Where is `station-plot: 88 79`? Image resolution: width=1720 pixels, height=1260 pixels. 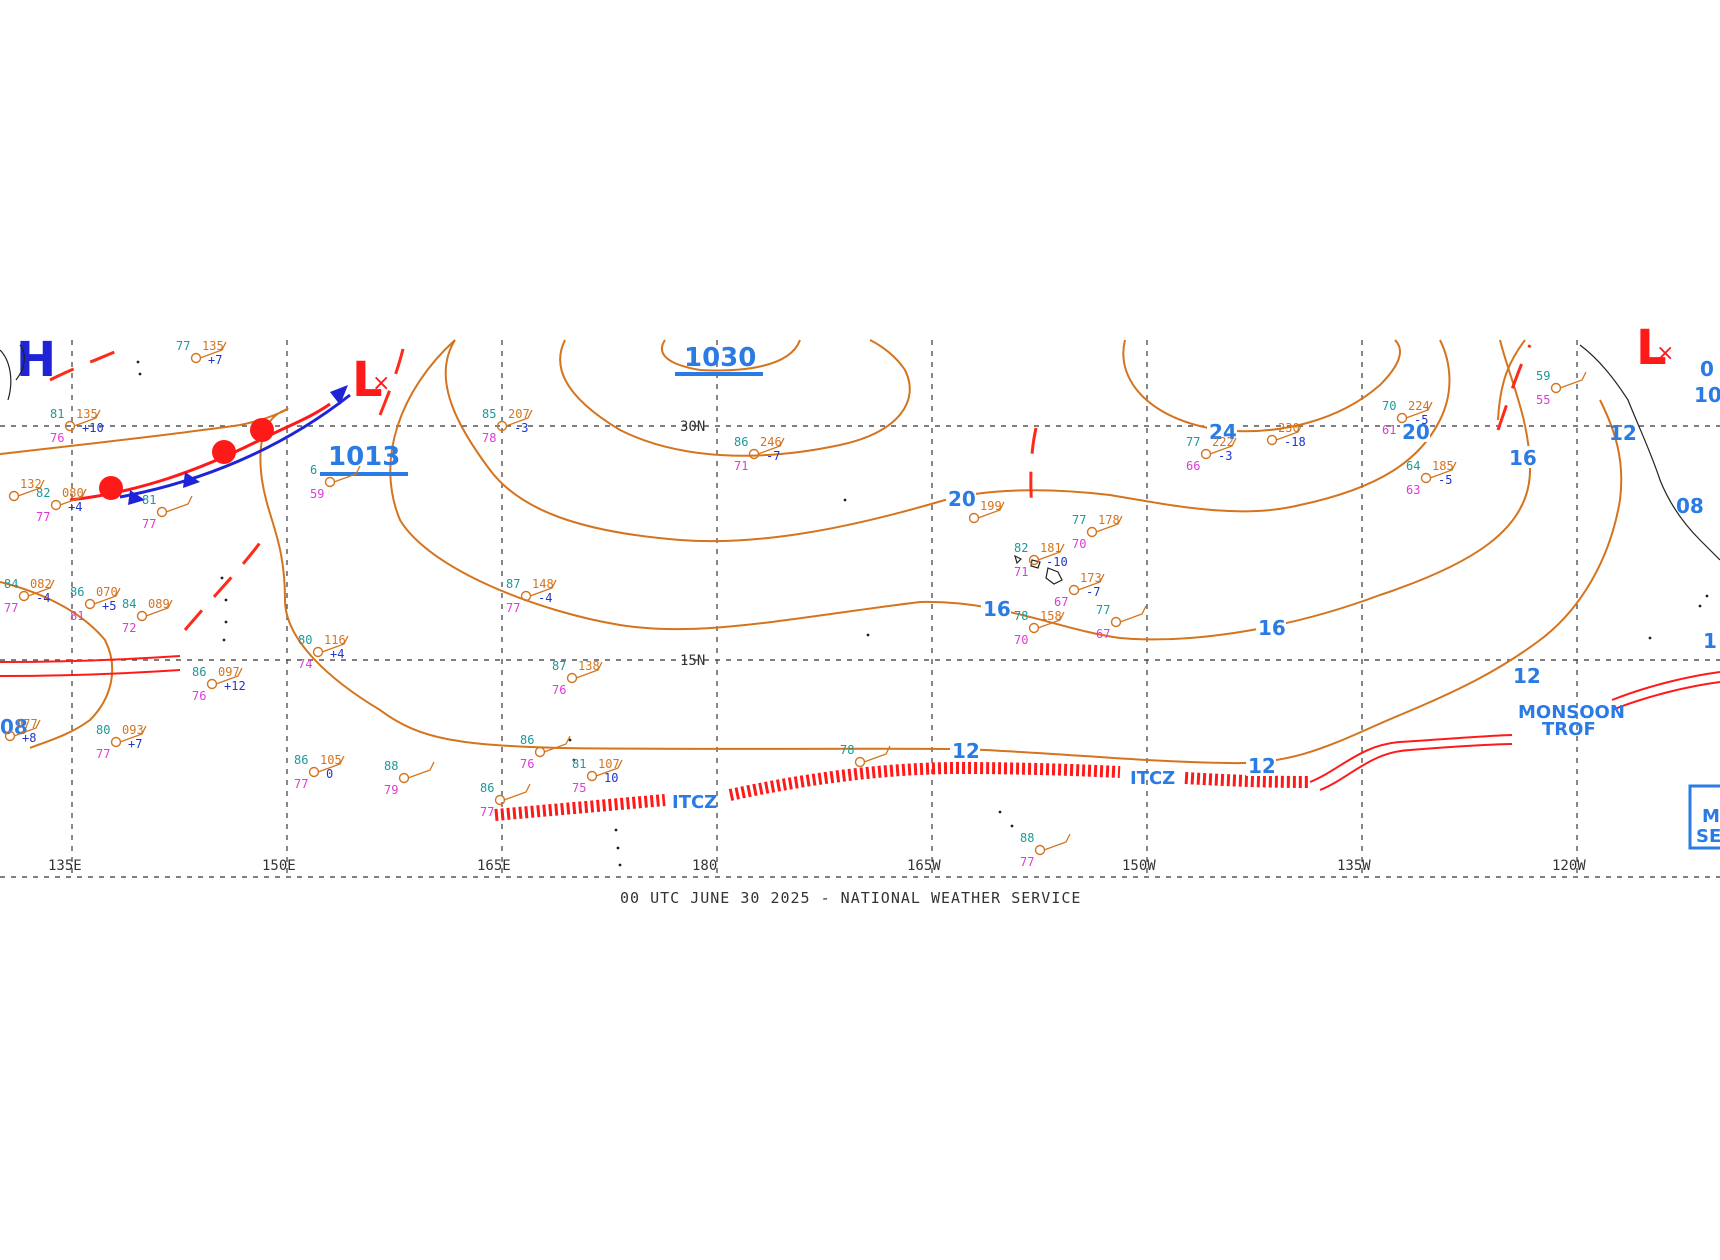 station-plot: 88 79 is located at coordinates (409, 778).